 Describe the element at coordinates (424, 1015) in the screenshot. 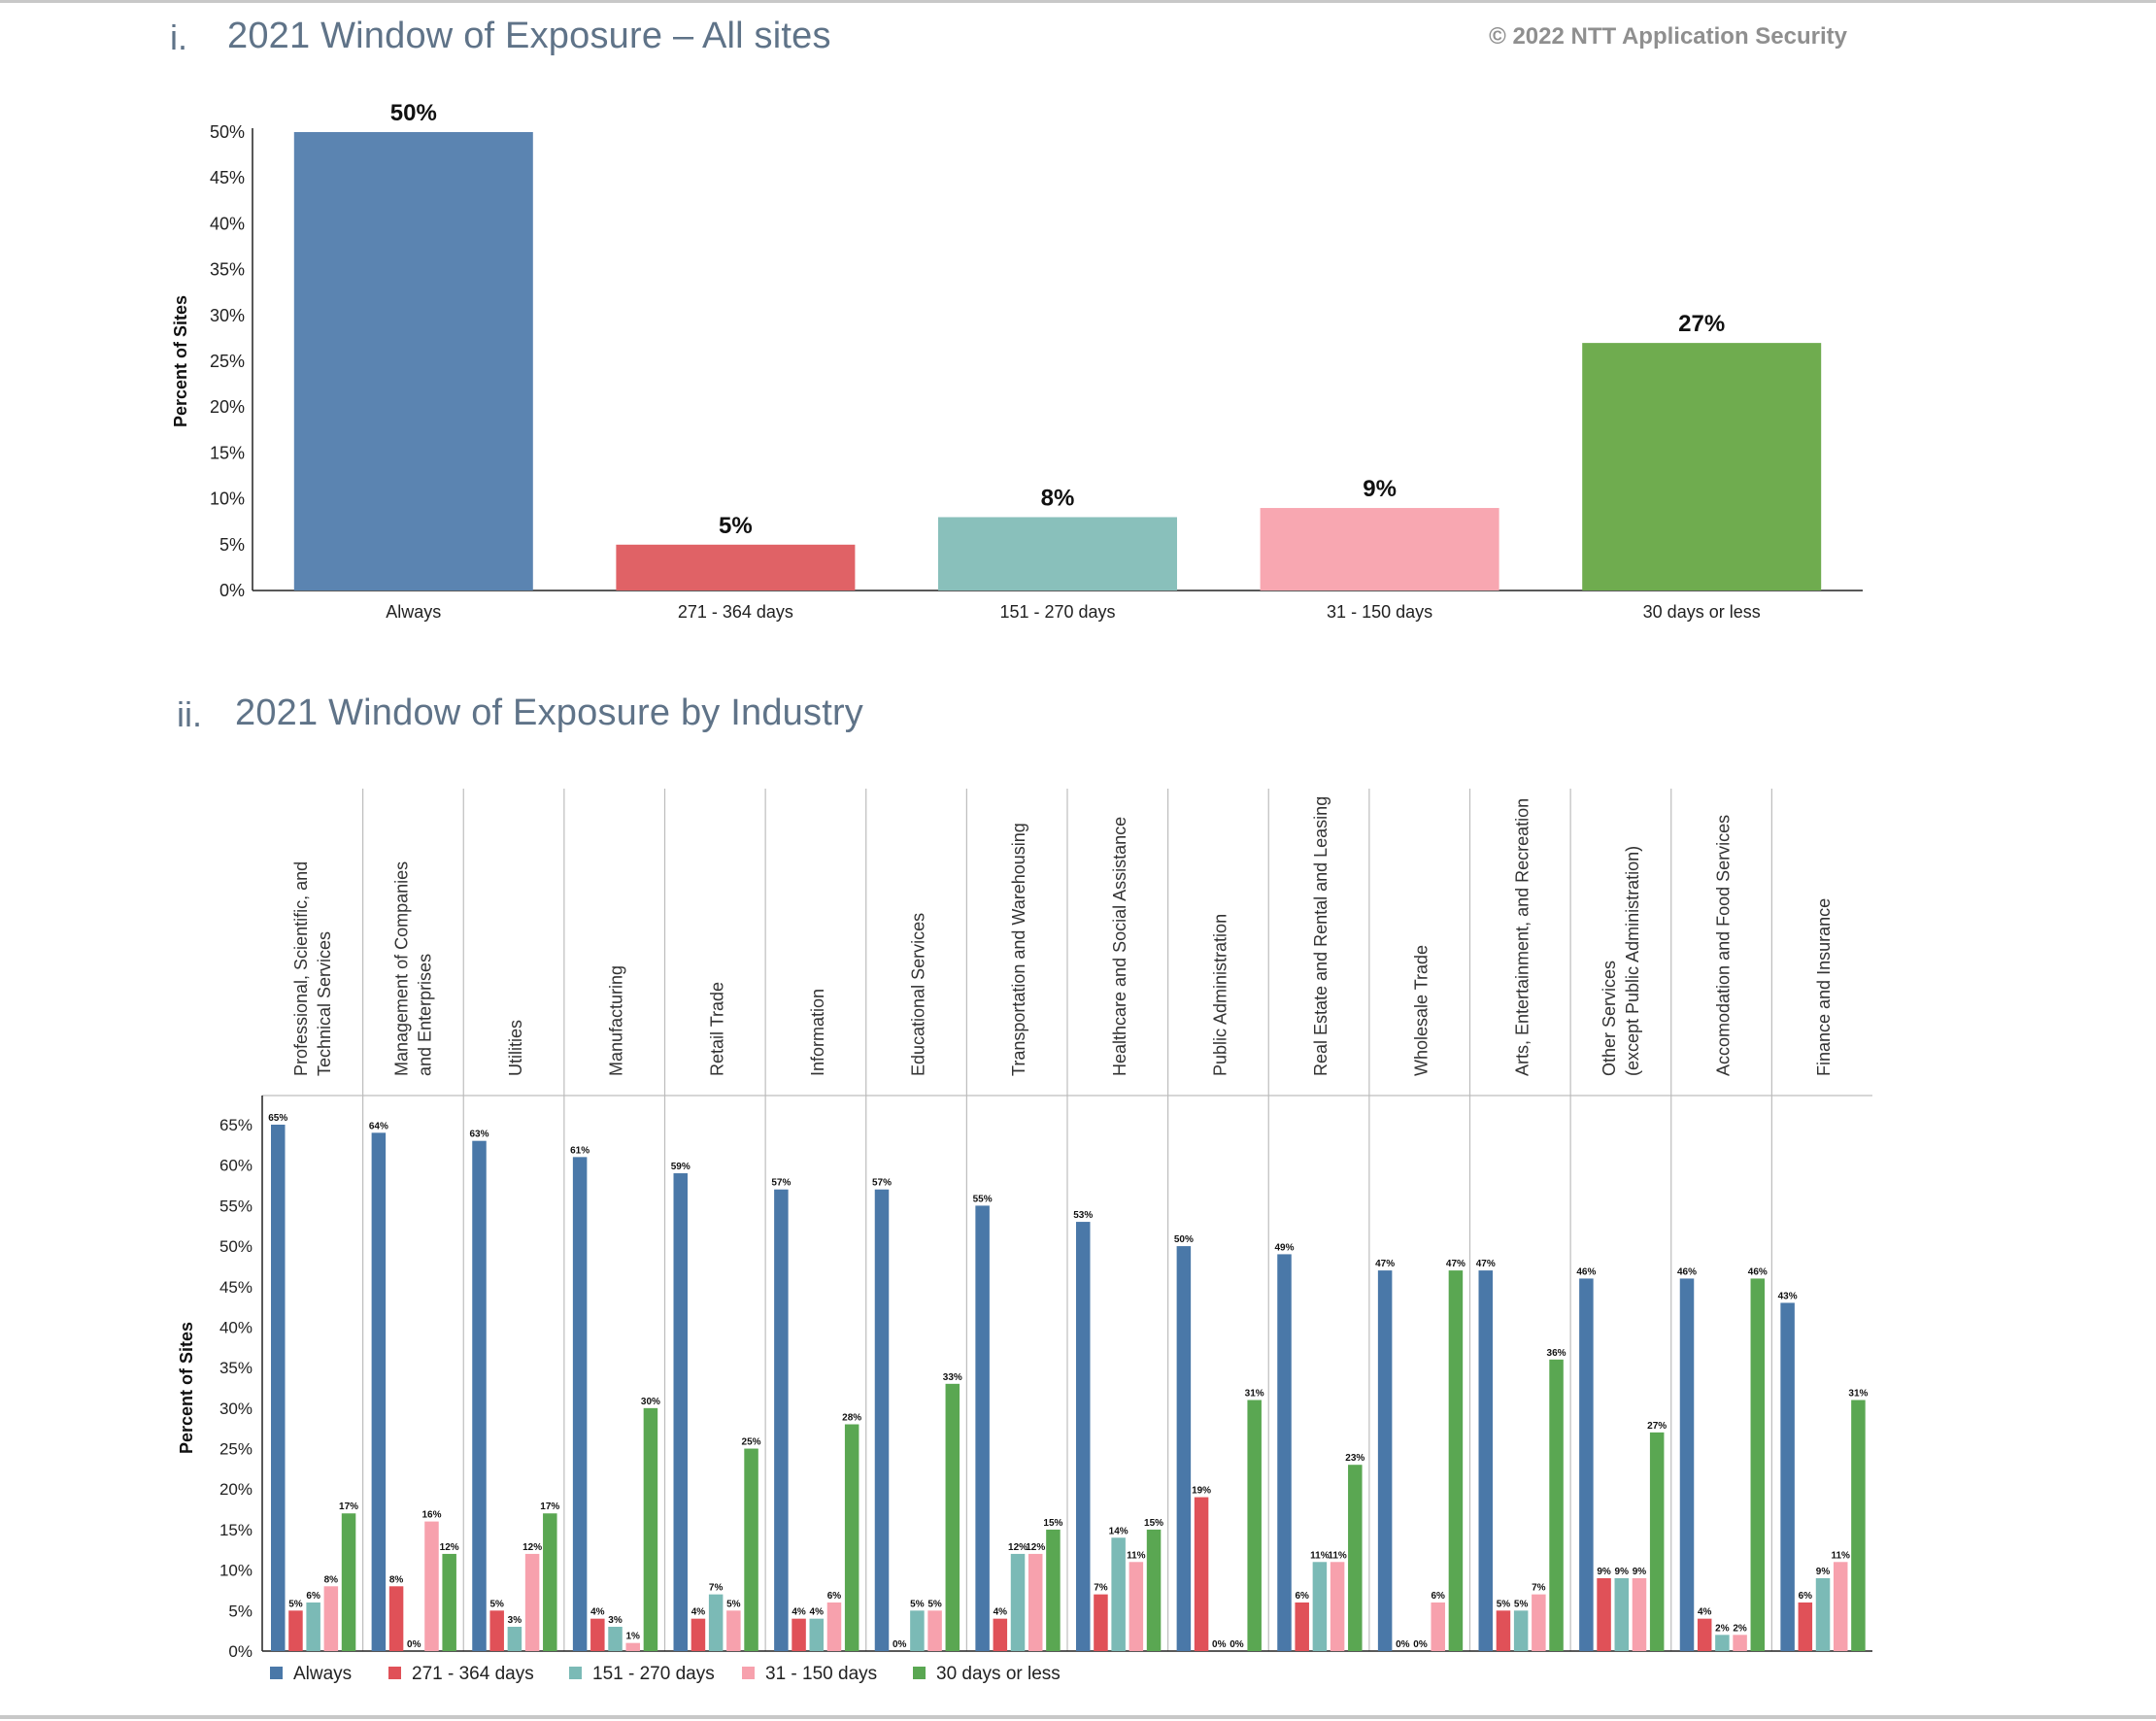

I see `chart2-industry-label-line: and Enterprises` at that location.